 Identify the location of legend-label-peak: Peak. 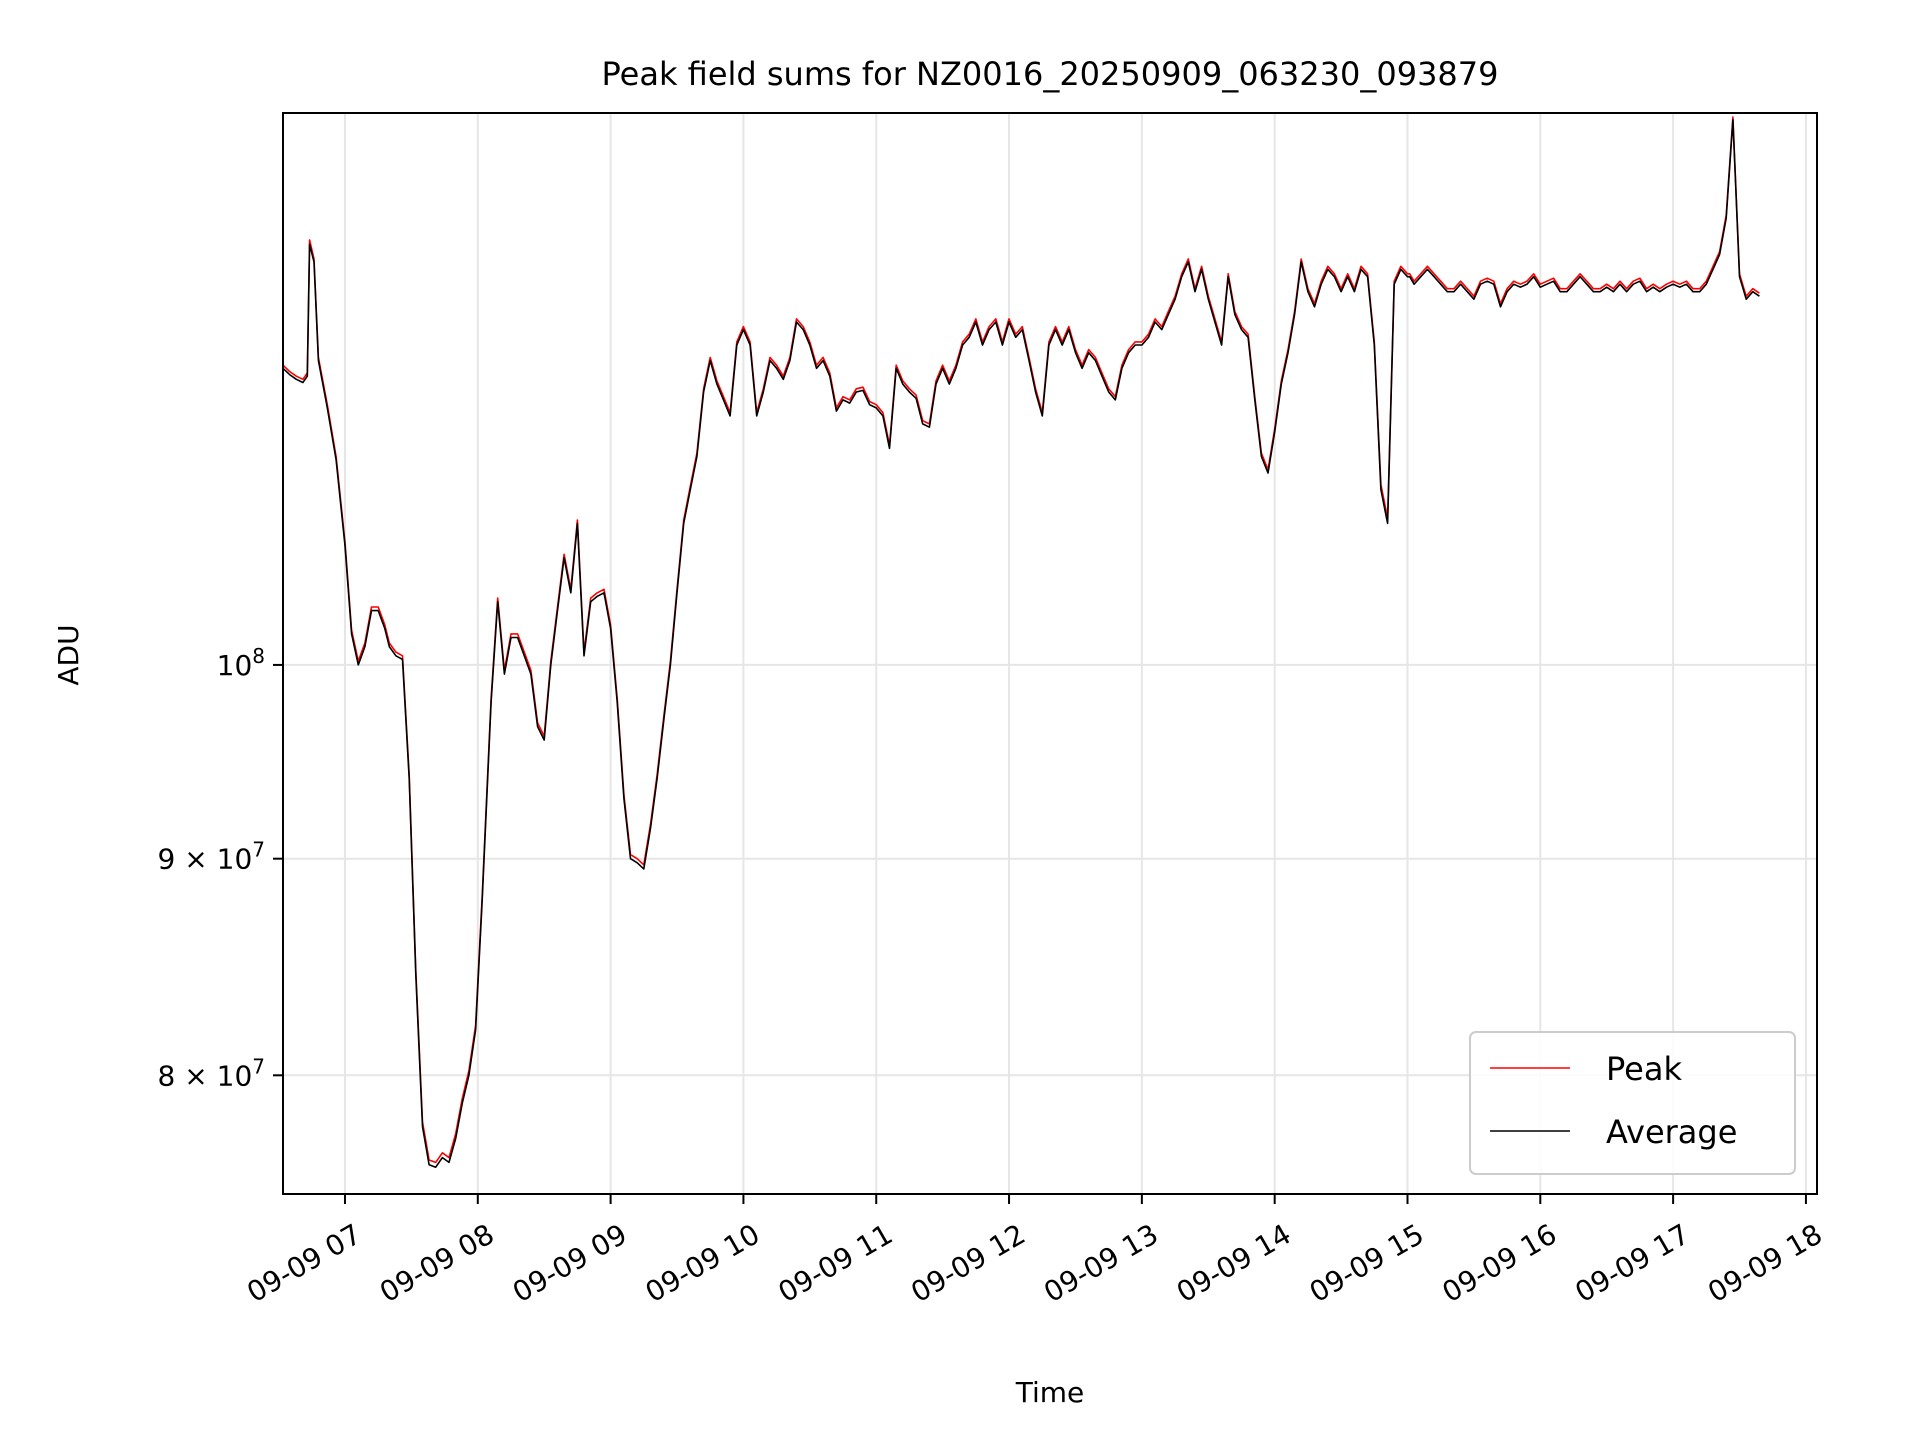
(1644, 1069).